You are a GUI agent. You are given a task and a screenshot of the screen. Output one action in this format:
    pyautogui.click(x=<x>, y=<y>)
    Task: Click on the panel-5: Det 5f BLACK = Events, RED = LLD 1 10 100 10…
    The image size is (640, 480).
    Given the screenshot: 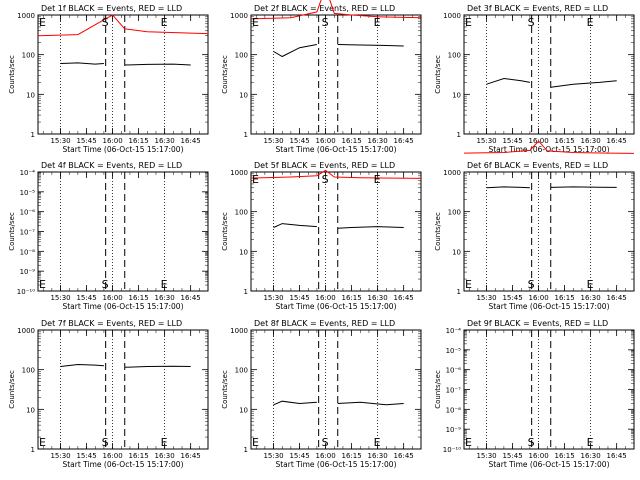 What is the action you would take?
    pyautogui.click(x=321, y=236)
    